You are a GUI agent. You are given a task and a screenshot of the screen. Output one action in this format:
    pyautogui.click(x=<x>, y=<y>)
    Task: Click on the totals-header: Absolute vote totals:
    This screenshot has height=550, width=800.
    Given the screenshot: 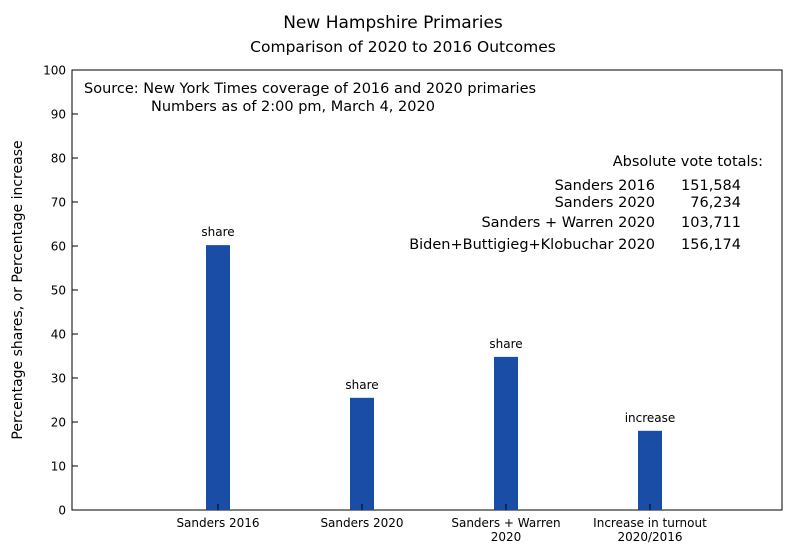 What is the action you would take?
    pyautogui.click(x=688, y=162)
    